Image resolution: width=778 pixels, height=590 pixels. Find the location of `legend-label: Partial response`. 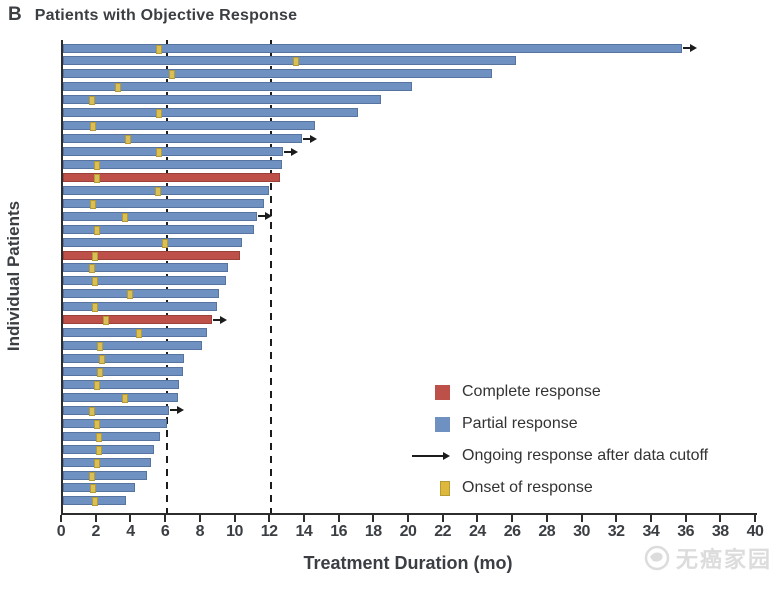

legend-label: Partial response is located at coordinates (520, 423).